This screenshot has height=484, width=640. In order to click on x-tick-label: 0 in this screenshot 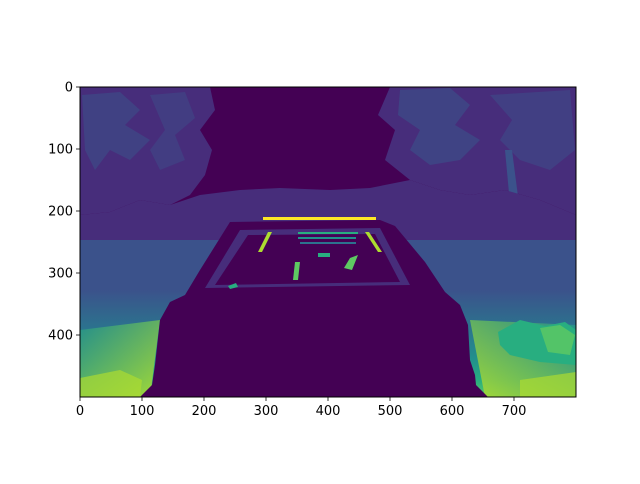, I will do `click(80, 411)`.